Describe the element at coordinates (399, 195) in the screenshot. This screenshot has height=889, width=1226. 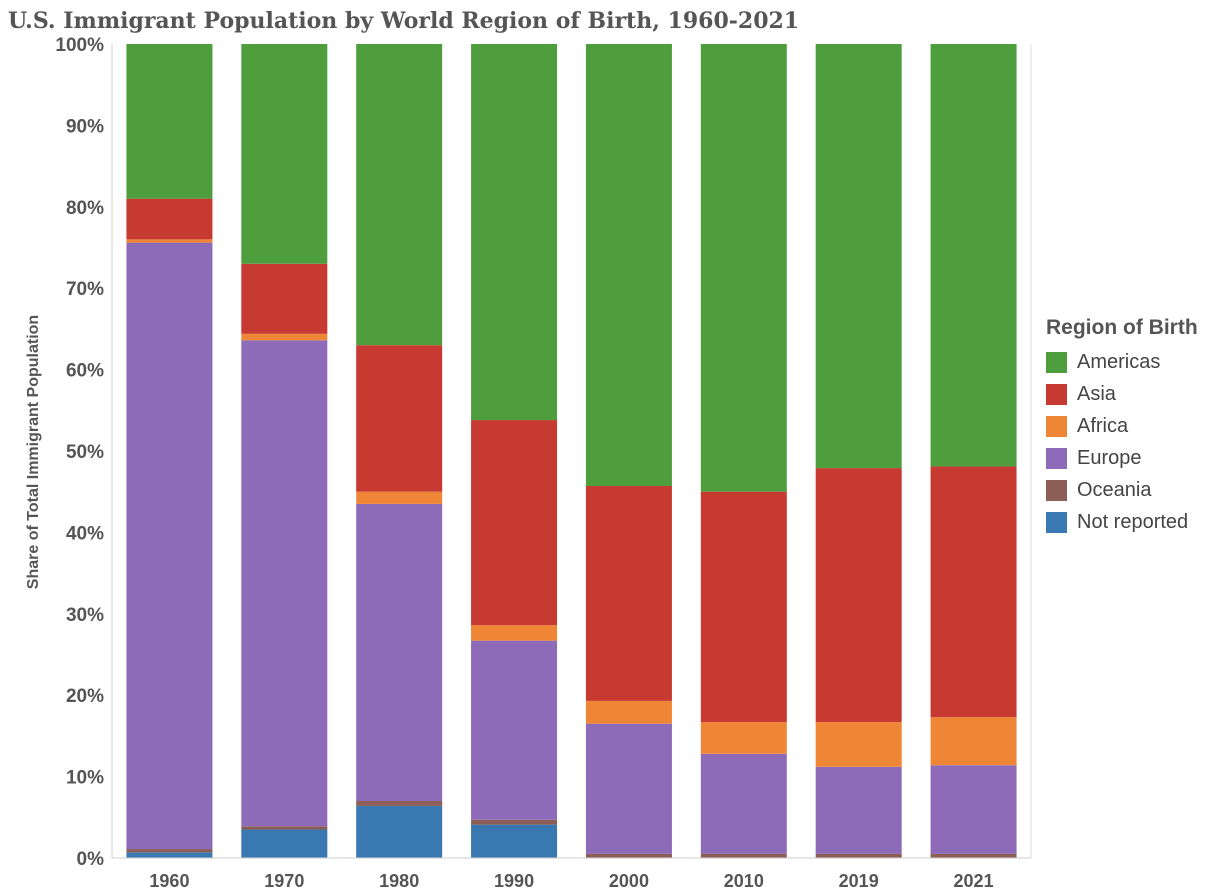
I see `bar-segment-americas-1980` at that location.